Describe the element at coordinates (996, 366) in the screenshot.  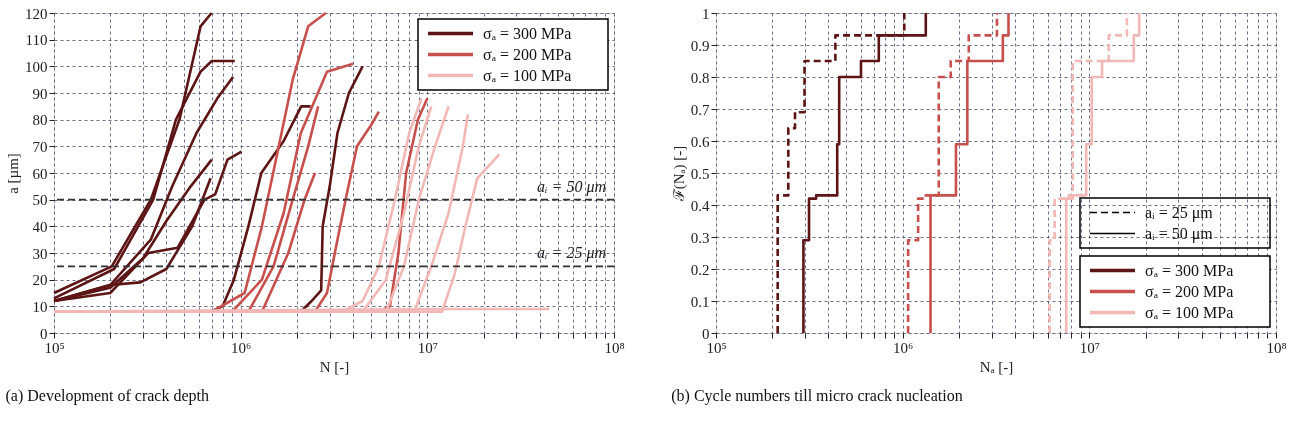
I see `x-axis-title: Nₐ [-]` at that location.